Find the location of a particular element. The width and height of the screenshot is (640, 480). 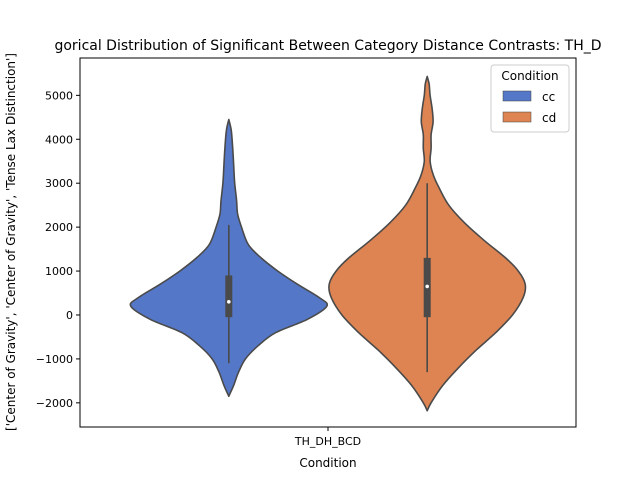

x-axis: TH_DH_BCD is located at coordinates (327, 437).